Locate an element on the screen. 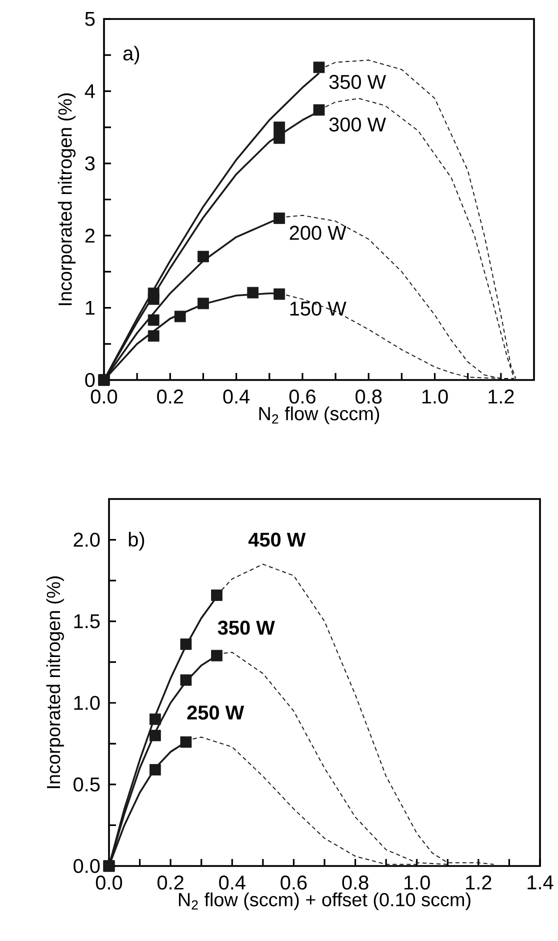 The height and width of the screenshot is (941, 558). annotation: b) is located at coordinates (136, 541).